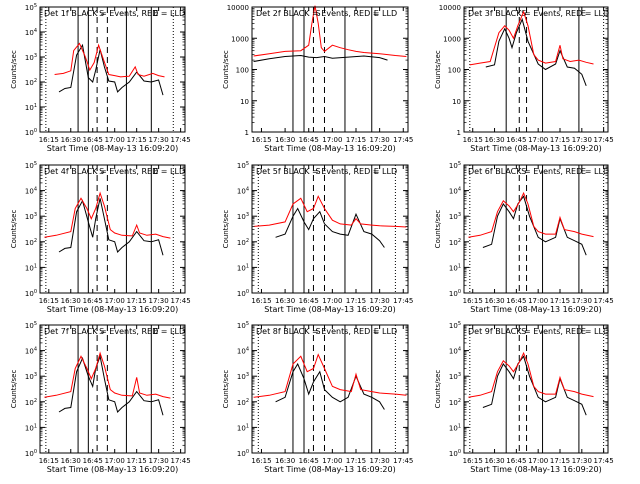  What do you see at coordinates (240, 39) in the screenshot?
I see `y-tick-label: 1000` at bounding box center [240, 39].